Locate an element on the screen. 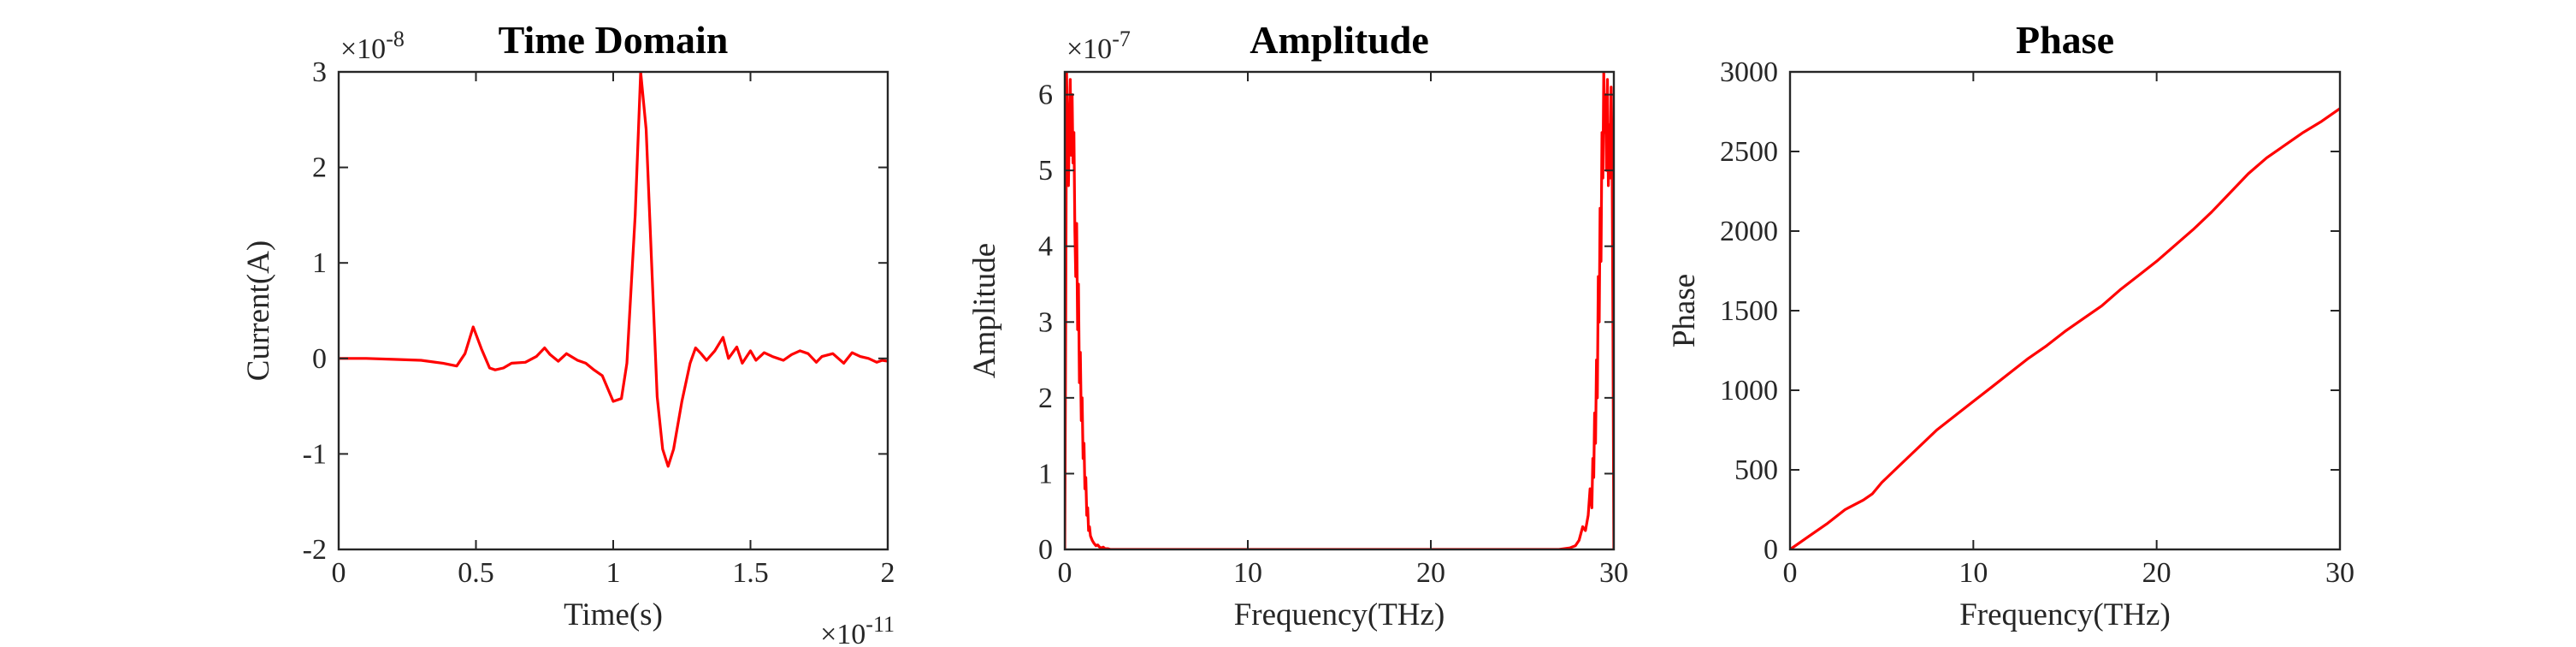  time-domain-x-axis-label: Time(s) is located at coordinates (613, 614).